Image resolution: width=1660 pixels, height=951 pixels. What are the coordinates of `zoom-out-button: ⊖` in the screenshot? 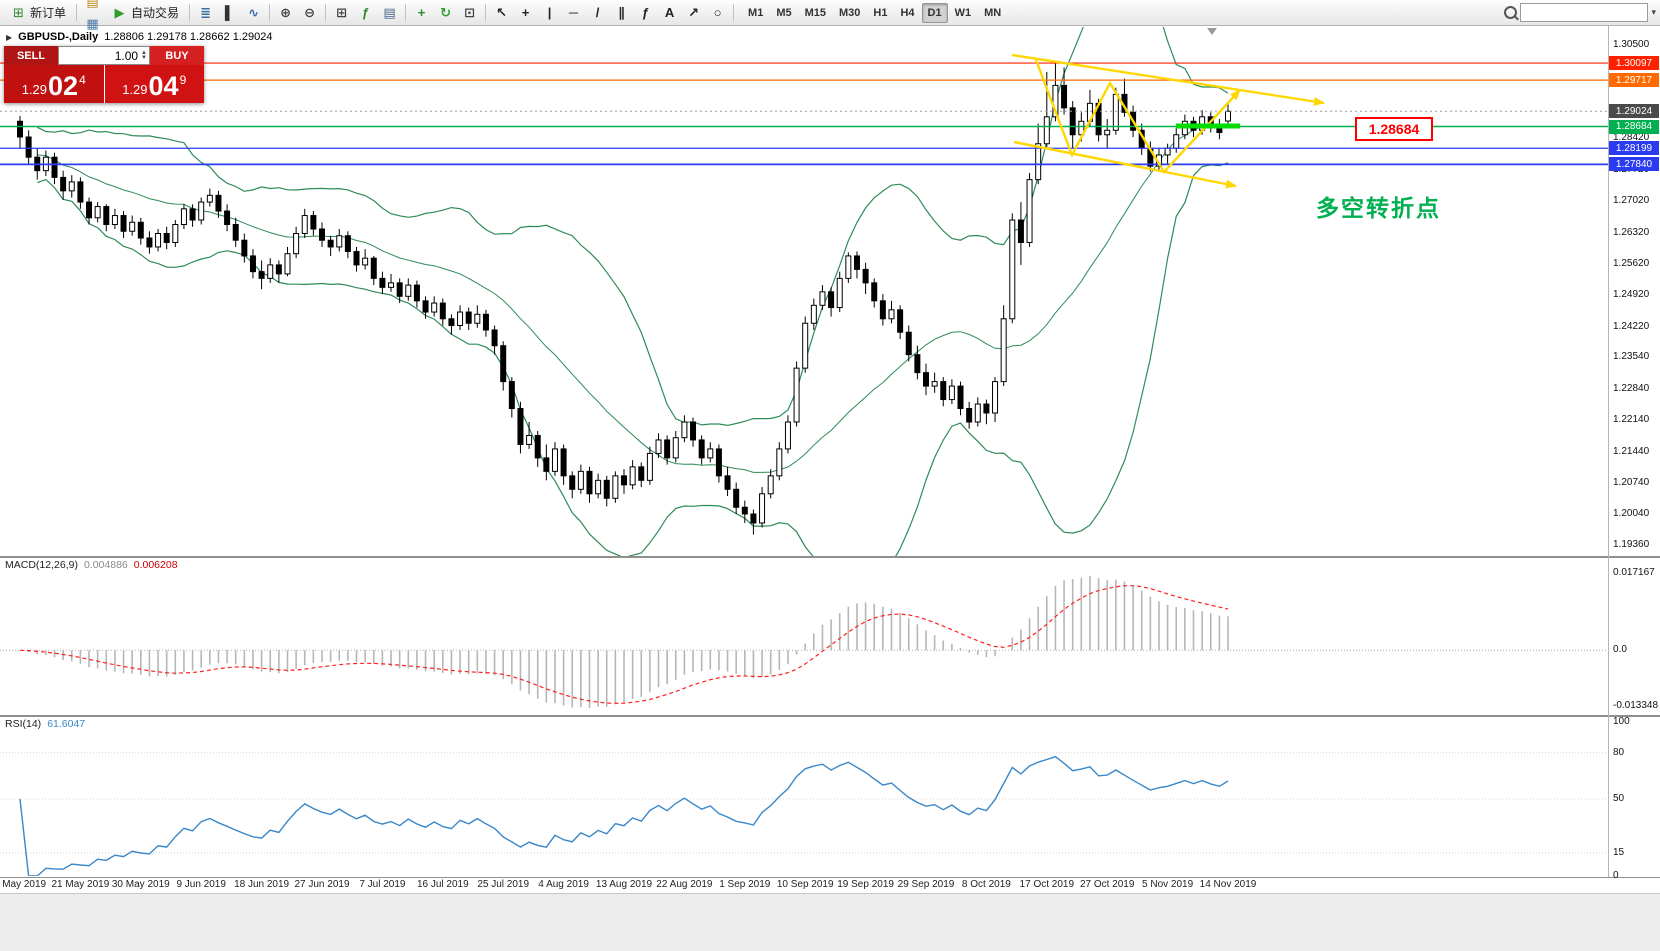 It's located at (309, 13).